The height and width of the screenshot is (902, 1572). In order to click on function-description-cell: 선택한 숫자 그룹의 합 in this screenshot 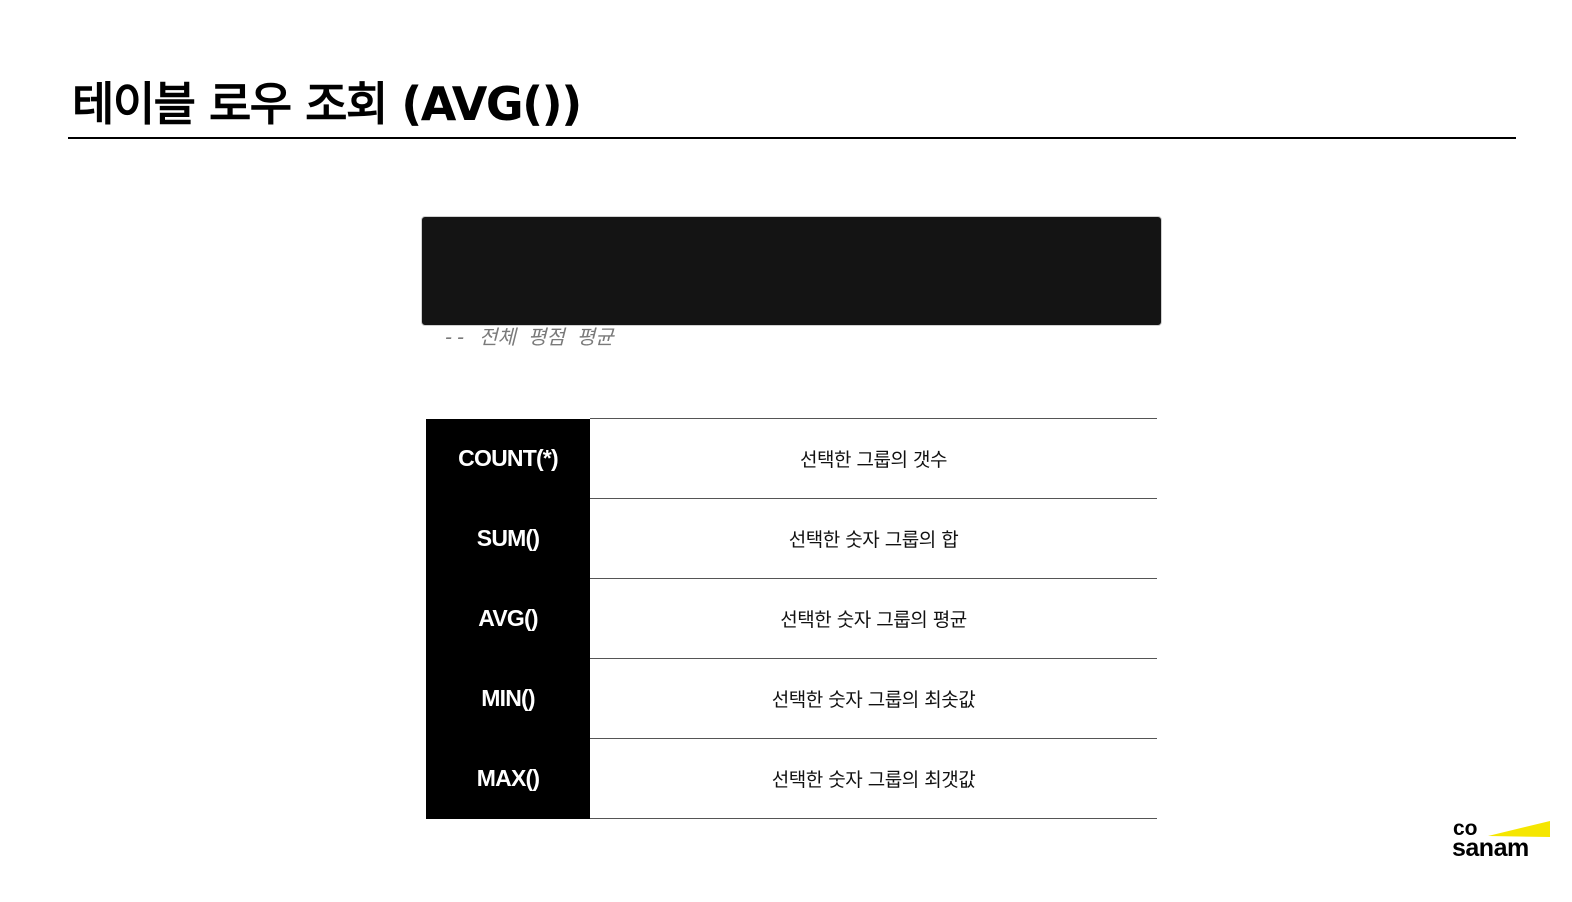, I will do `click(873, 538)`.